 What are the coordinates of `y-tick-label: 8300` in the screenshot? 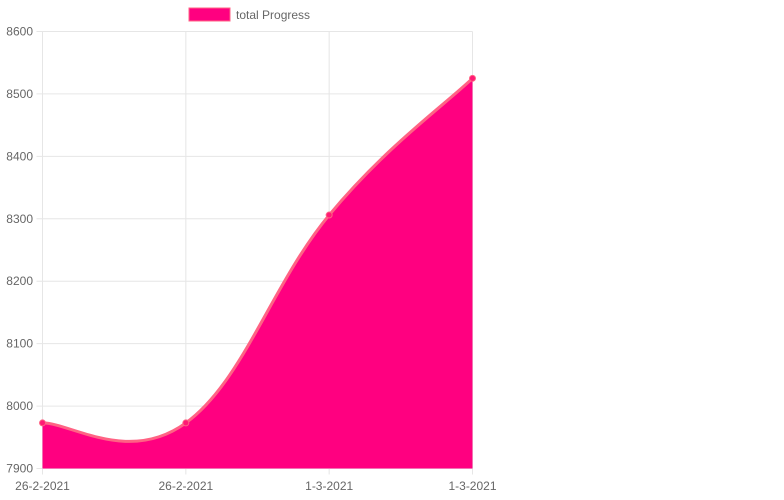 It's located at (19, 219).